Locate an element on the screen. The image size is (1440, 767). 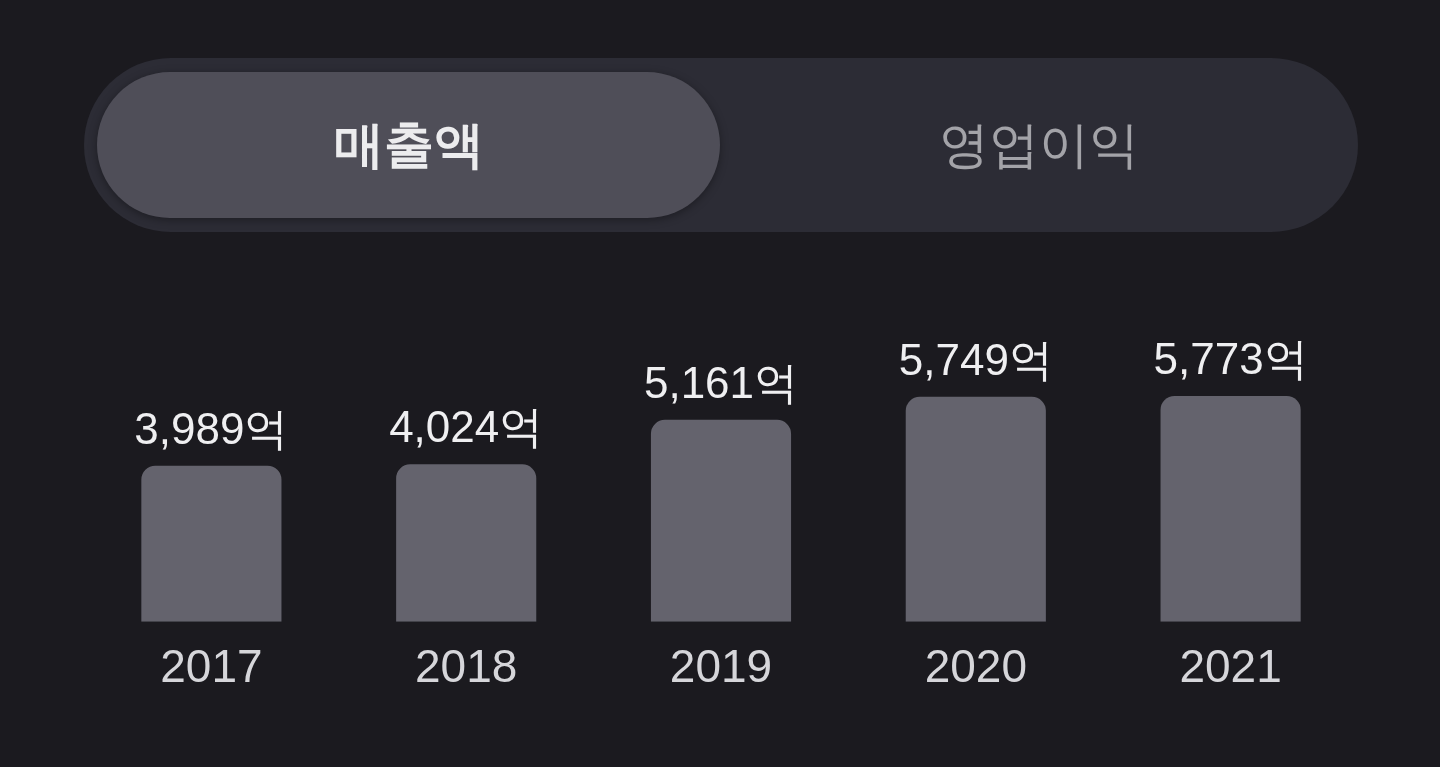
chart-title: 매출액 is located at coordinates (408, 145).